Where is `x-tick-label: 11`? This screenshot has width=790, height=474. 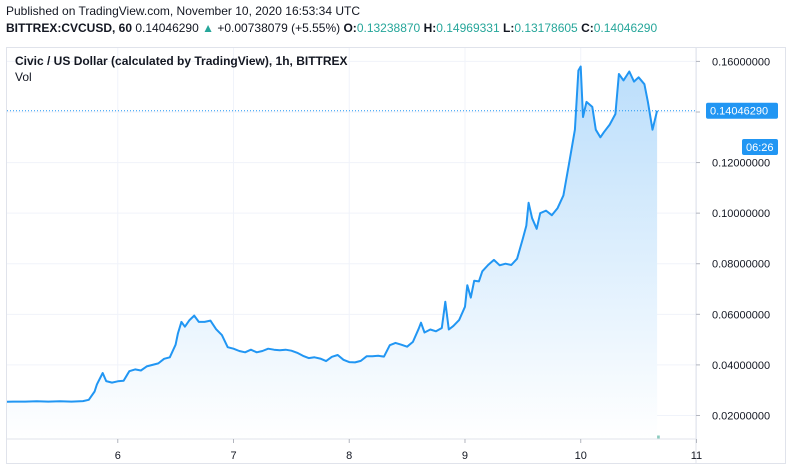
x-tick-label: 11 is located at coordinates (696, 456).